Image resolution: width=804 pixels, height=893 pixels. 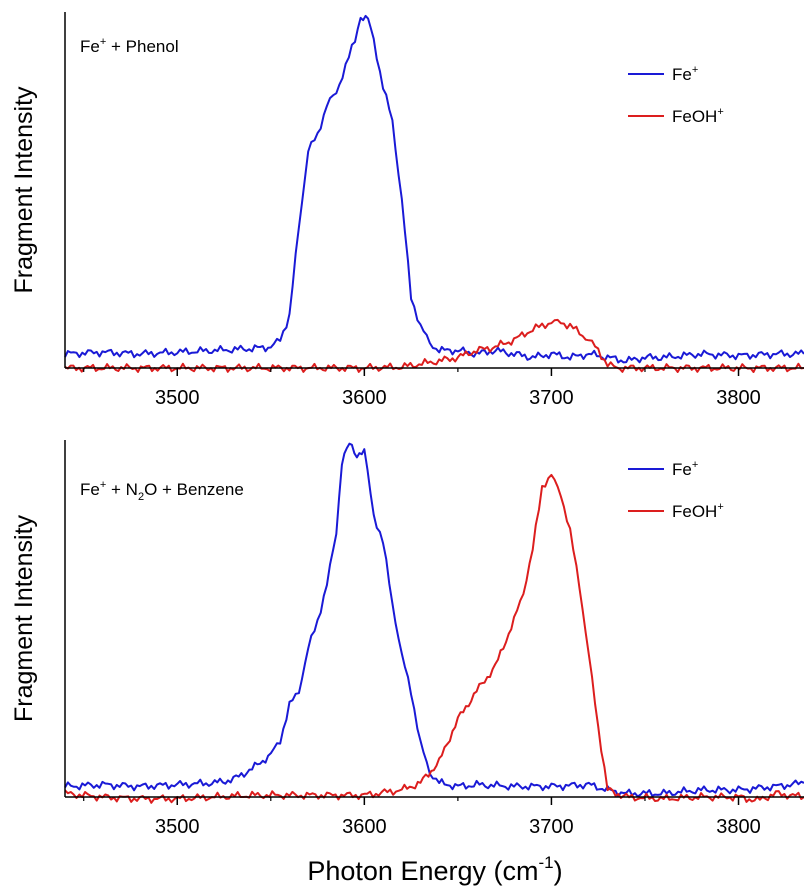 I want to click on top-panel-annotation: Fe+ + Phenol, so click(x=129, y=46).